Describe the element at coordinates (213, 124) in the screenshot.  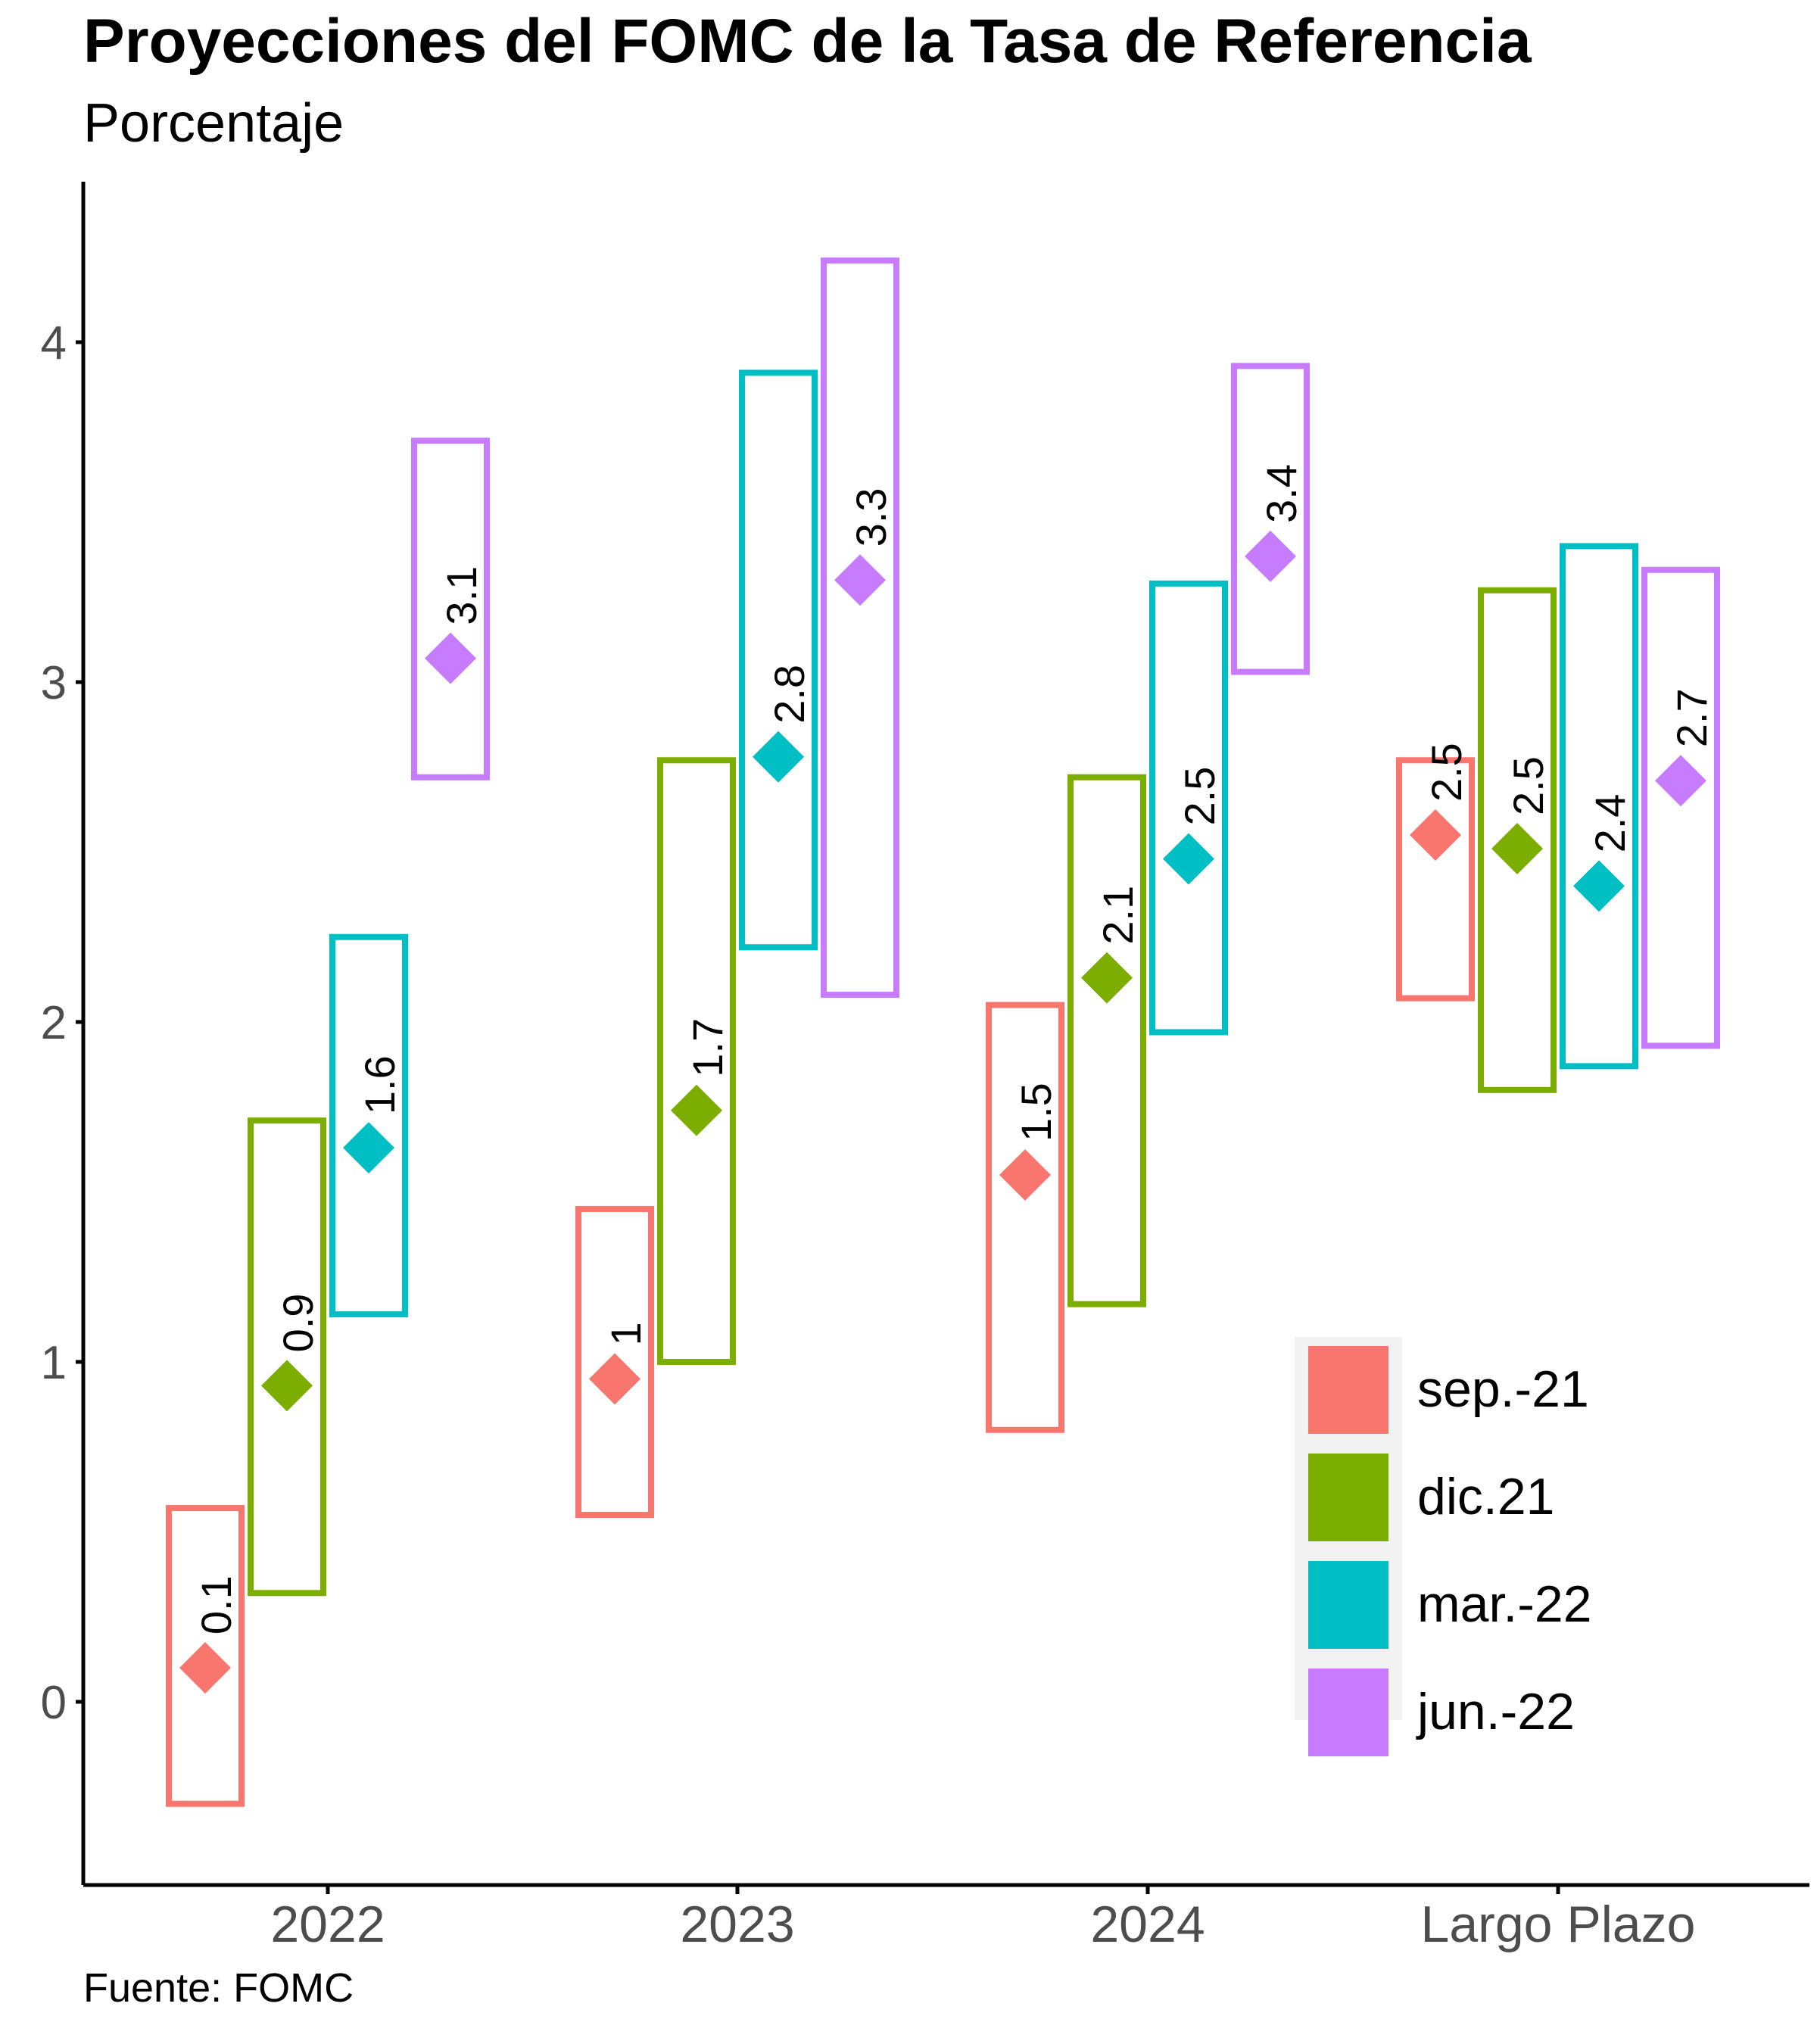
I see `chart-subtitle: Porcentaje` at that location.